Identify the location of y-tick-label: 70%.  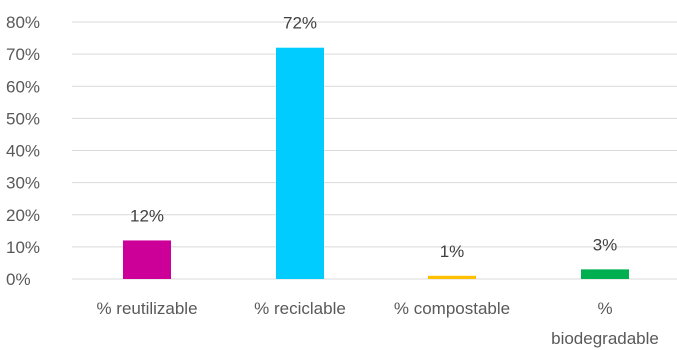
(23, 54).